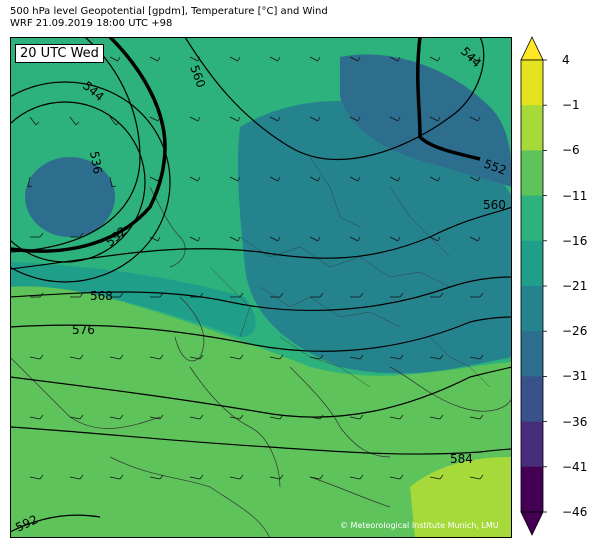 Image resolution: width=599 pixels, height=548 pixels. What do you see at coordinates (575, 286) in the screenshot?
I see `colorbar-tick-label: −21` at bounding box center [575, 286].